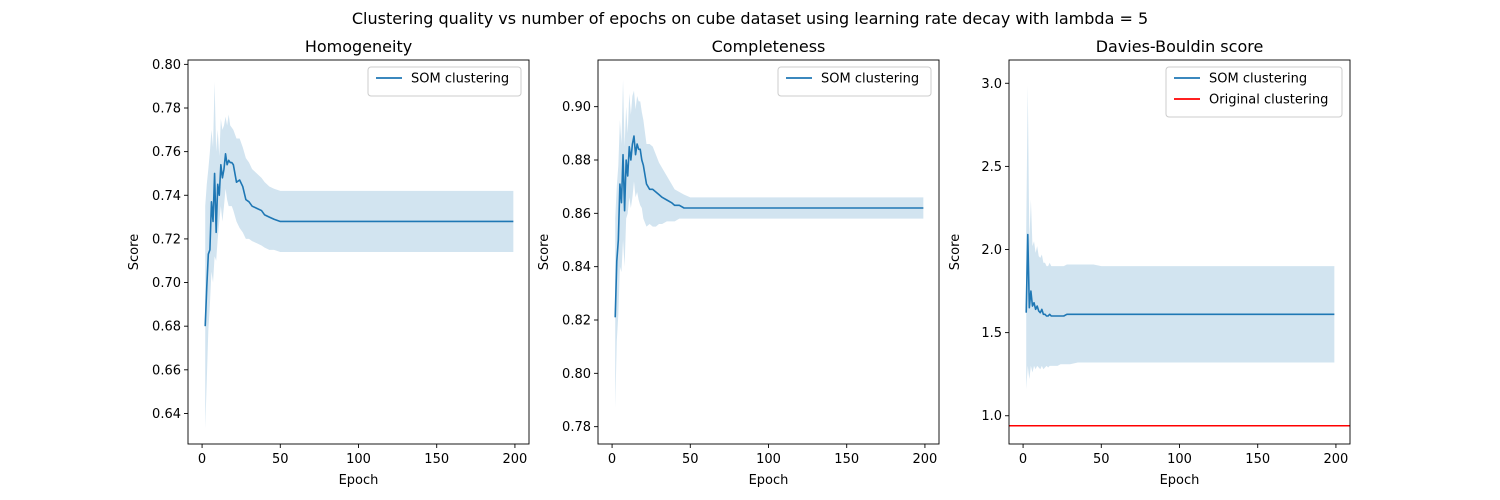 The height and width of the screenshot is (500, 1500). I want to click on y-tick-label: 0.76, so click(166, 152).